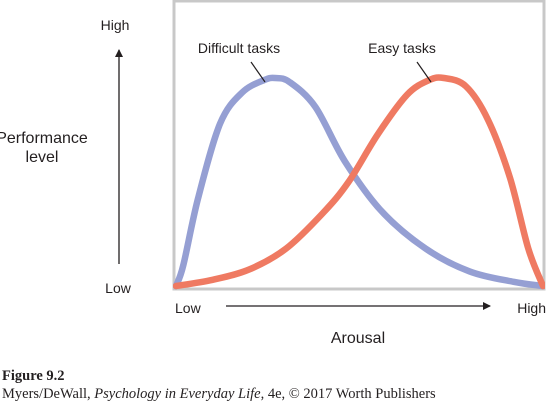 The height and width of the screenshot is (406, 548). What do you see at coordinates (44, 138) in the screenshot?
I see `y-axis-label-line-1: Performance` at bounding box center [44, 138].